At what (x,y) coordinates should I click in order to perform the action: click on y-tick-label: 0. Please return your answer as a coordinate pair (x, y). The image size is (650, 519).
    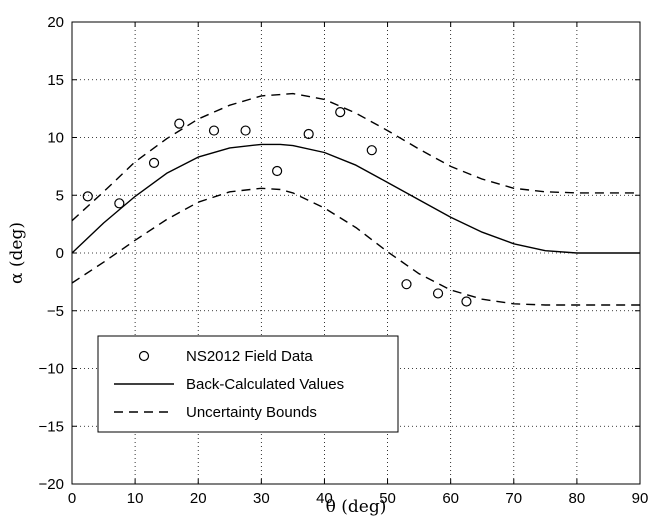
    Looking at the image, I should click on (60, 253).